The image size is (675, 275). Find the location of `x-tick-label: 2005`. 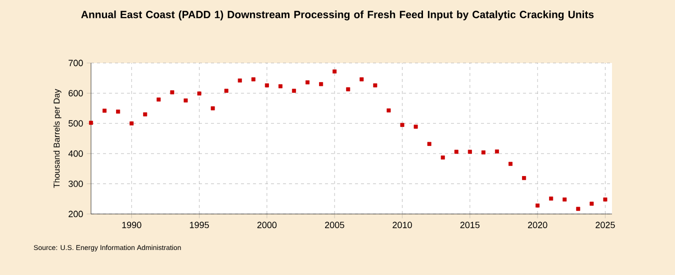

x-tick-label: 2005 is located at coordinates (334, 225).